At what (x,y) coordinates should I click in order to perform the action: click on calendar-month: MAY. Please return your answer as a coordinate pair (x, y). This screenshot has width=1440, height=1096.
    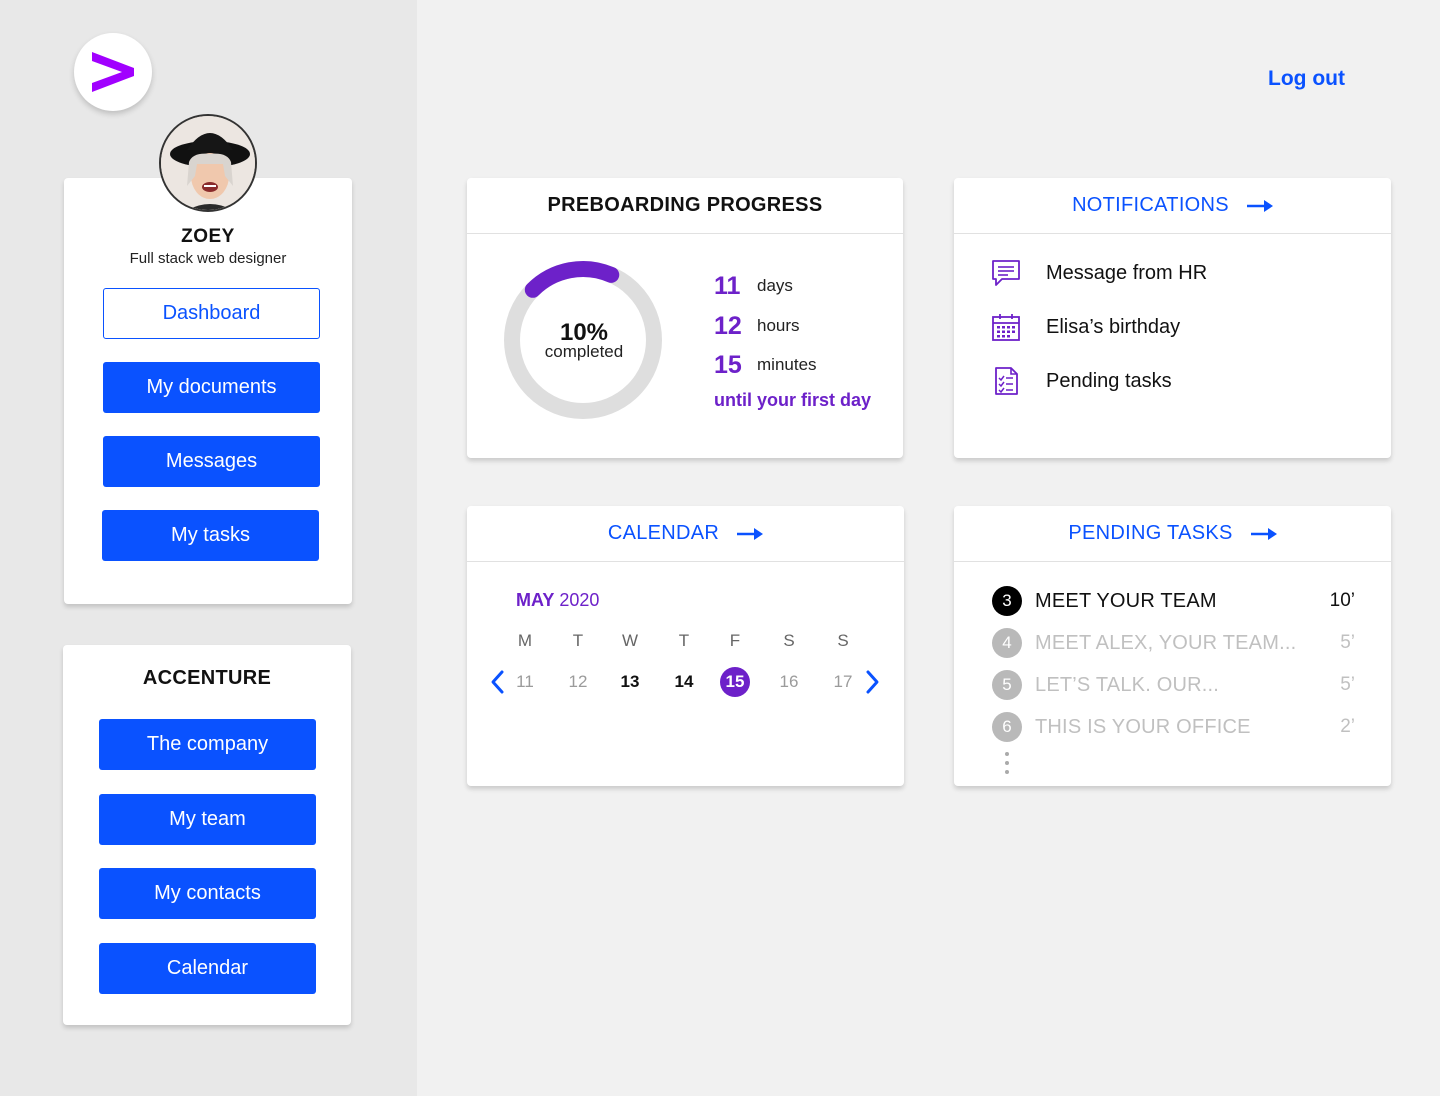
    Looking at the image, I should click on (535, 600).